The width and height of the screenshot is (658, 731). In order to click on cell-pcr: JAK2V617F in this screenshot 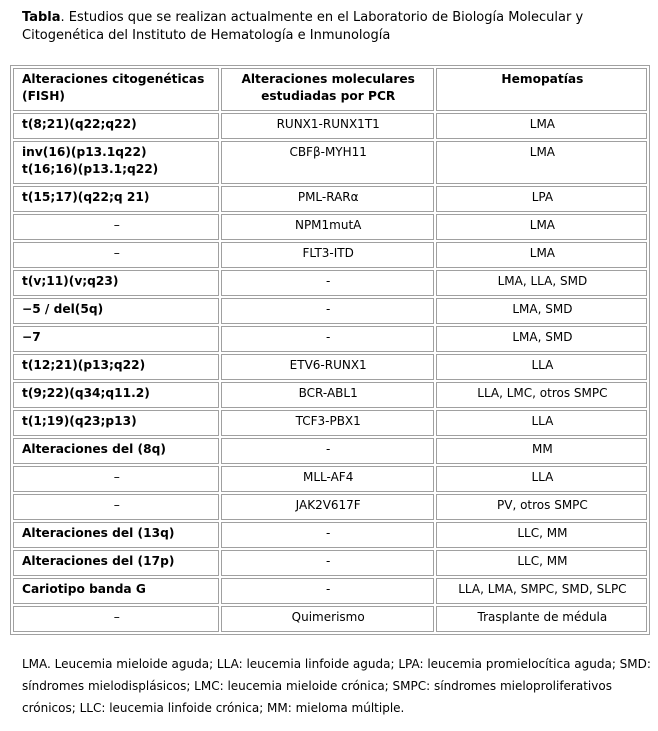, I will do `click(327, 507)`.